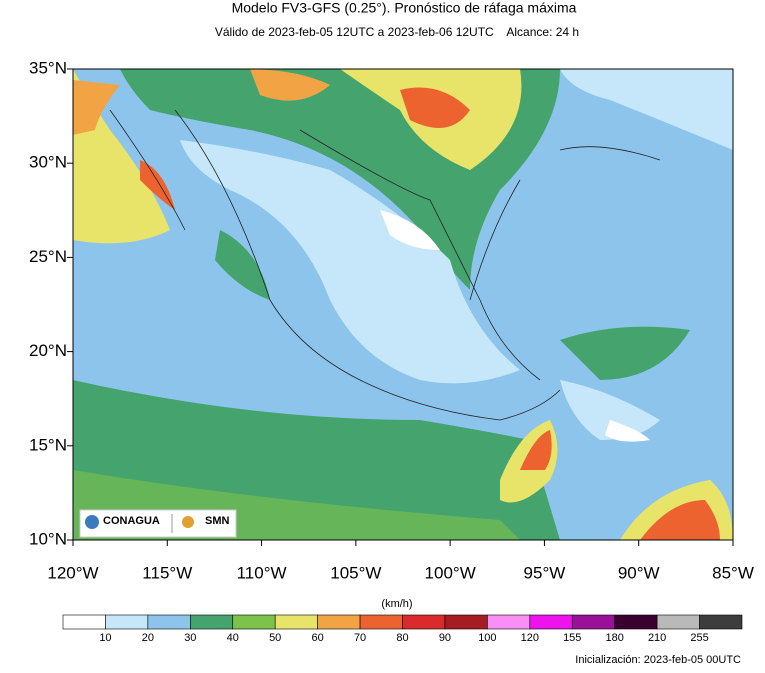  What do you see at coordinates (275, 638) in the screenshot?
I see `colorbar-label: 50` at bounding box center [275, 638].